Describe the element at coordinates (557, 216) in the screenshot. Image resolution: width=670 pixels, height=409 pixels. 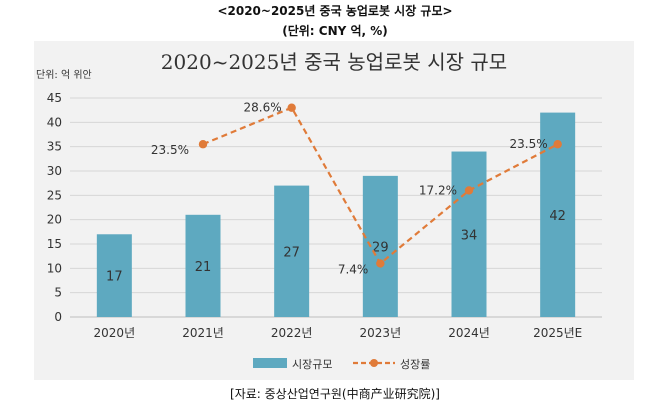
I see `bar-value-label: 42` at that location.